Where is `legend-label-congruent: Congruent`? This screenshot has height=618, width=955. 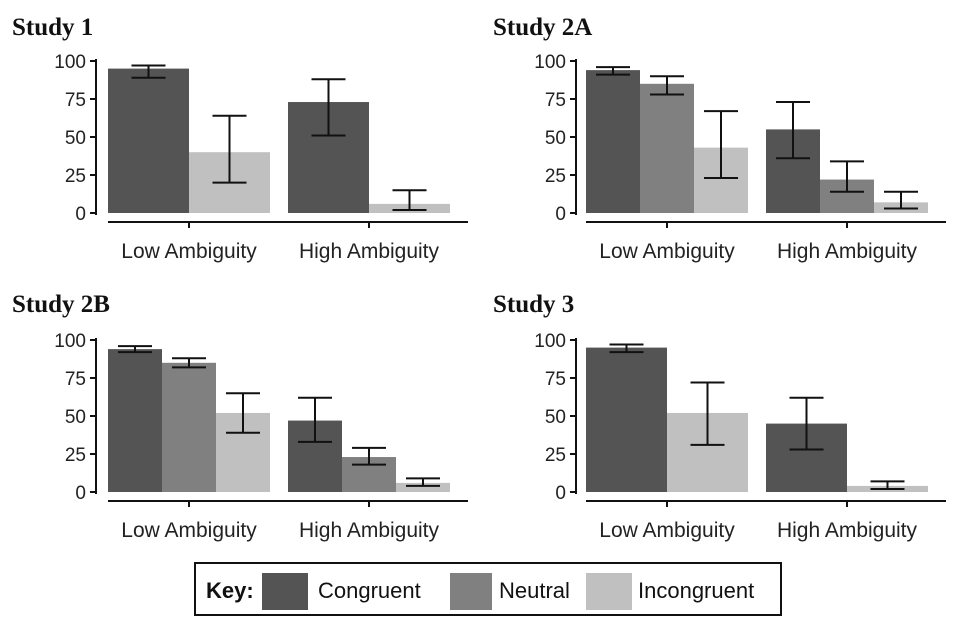
legend-label-congruent: Congruent is located at coordinates (369, 590).